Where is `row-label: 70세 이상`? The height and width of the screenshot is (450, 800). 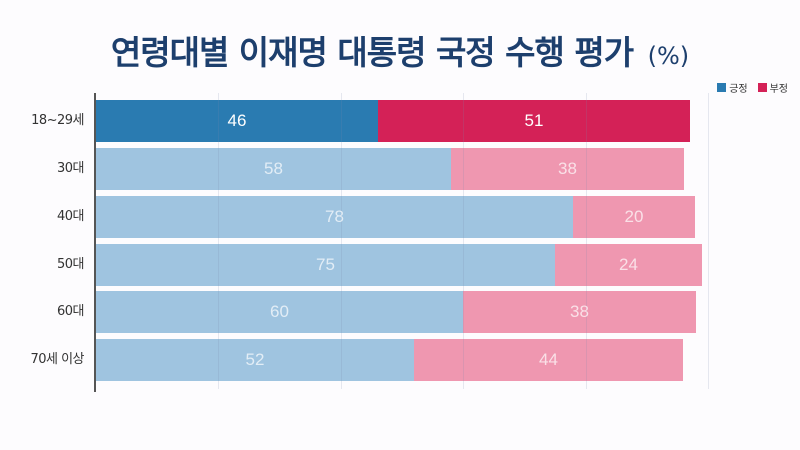
row-label: 70세 이상 is located at coordinates (57, 359).